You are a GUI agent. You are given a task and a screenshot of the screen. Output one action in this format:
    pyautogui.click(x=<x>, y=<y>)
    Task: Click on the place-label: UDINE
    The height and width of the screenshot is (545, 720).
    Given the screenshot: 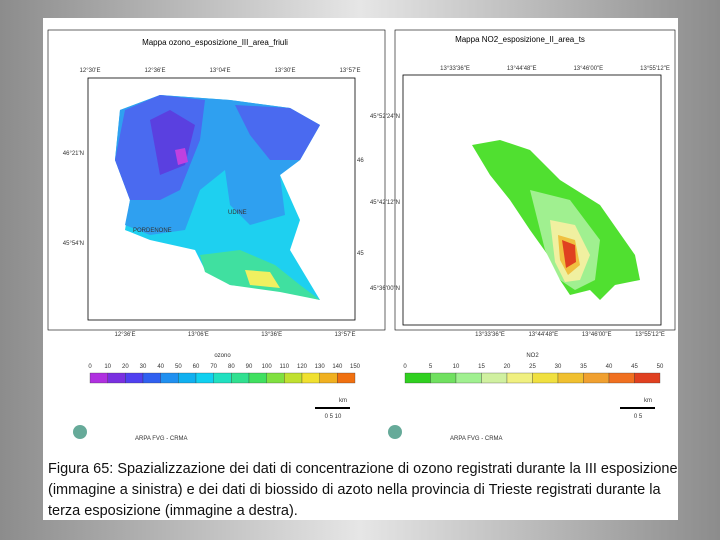 What is the action you would take?
    pyautogui.click(x=237, y=213)
    